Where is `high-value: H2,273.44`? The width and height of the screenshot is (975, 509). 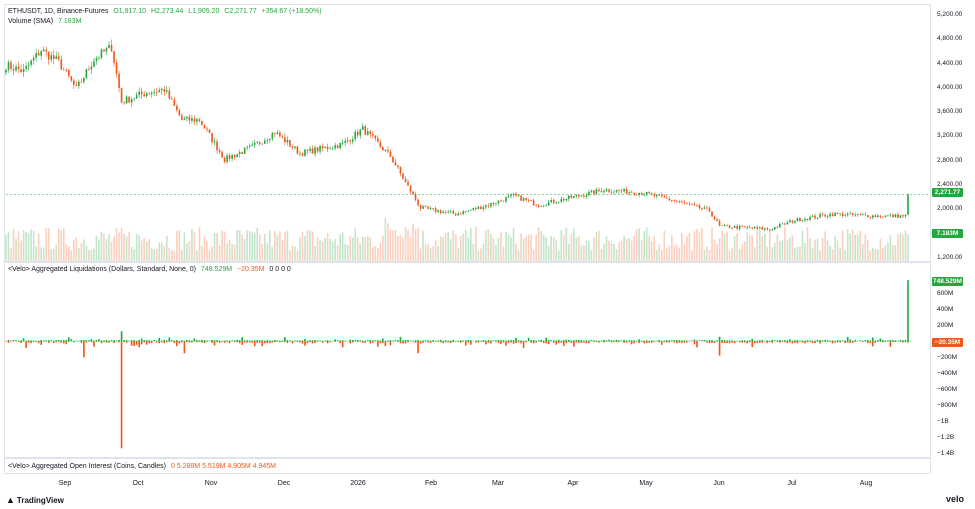
high-value: H2,273.44 is located at coordinates (167, 11).